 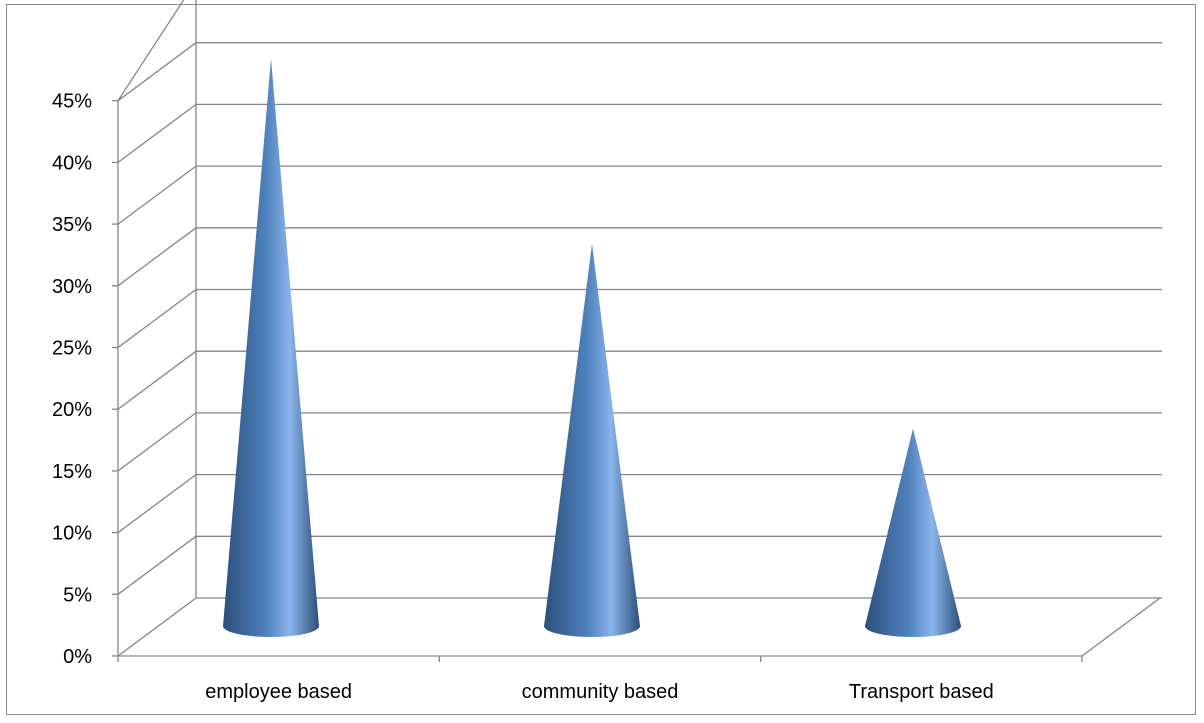 I want to click on y-tick-label: 5%, so click(x=77, y=595).